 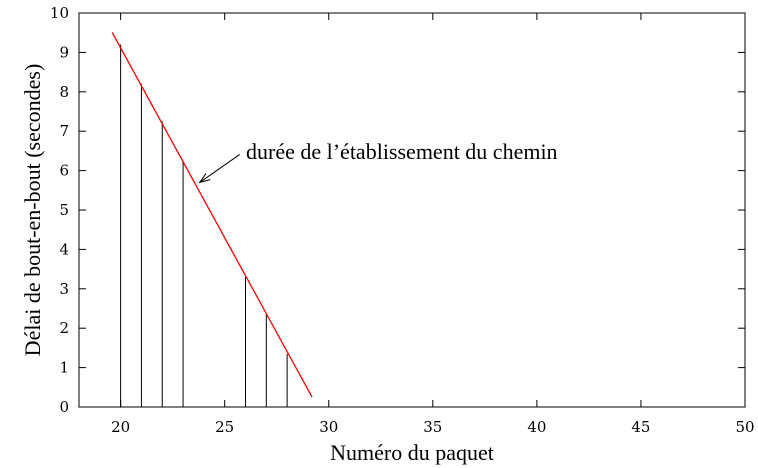 What do you see at coordinates (328, 427) in the screenshot?
I see `x-tick-label: 30` at bounding box center [328, 427].